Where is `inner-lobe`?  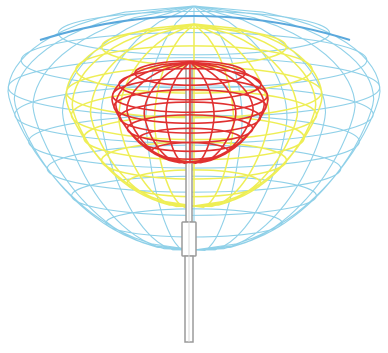
inner-lobe is located at coordinates (190, 112).